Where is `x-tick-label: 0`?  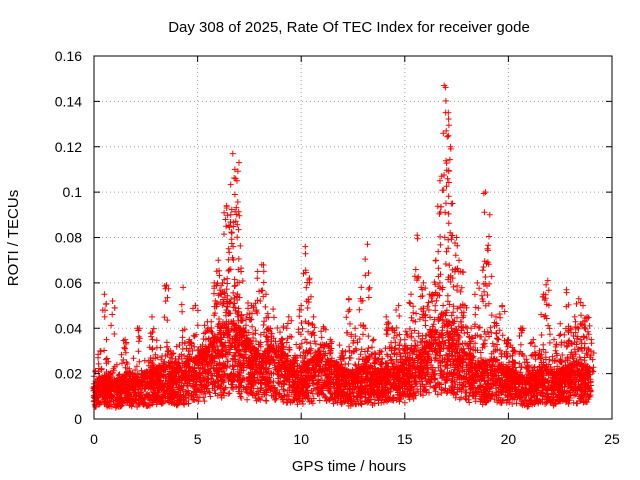 x-tick-label: 0 is located at coordinates (94, 439).